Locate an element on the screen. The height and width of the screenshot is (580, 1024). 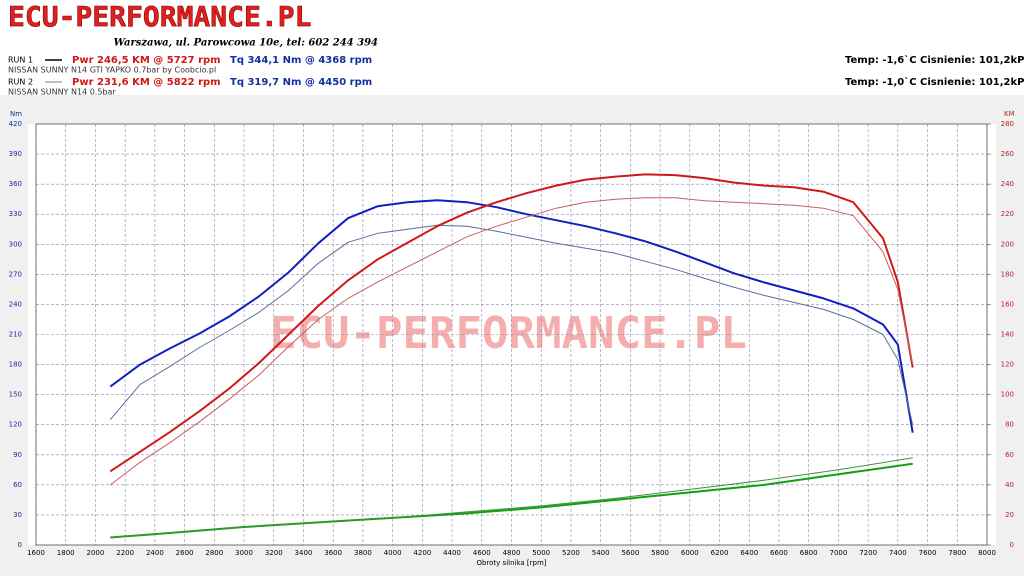
y-tick-label: 120 is located at coordinates (15, 425).